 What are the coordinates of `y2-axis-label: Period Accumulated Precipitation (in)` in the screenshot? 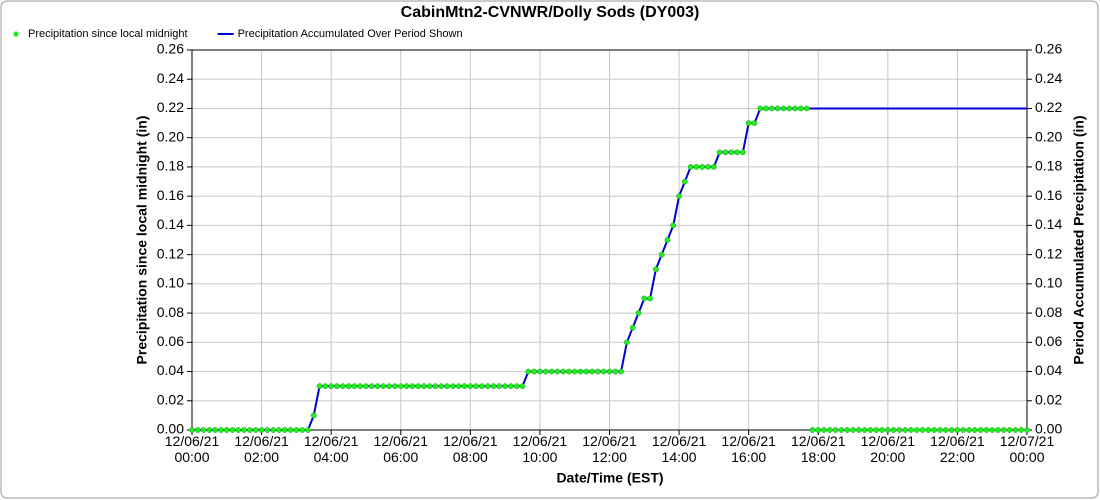 It's located at (1079, 239).